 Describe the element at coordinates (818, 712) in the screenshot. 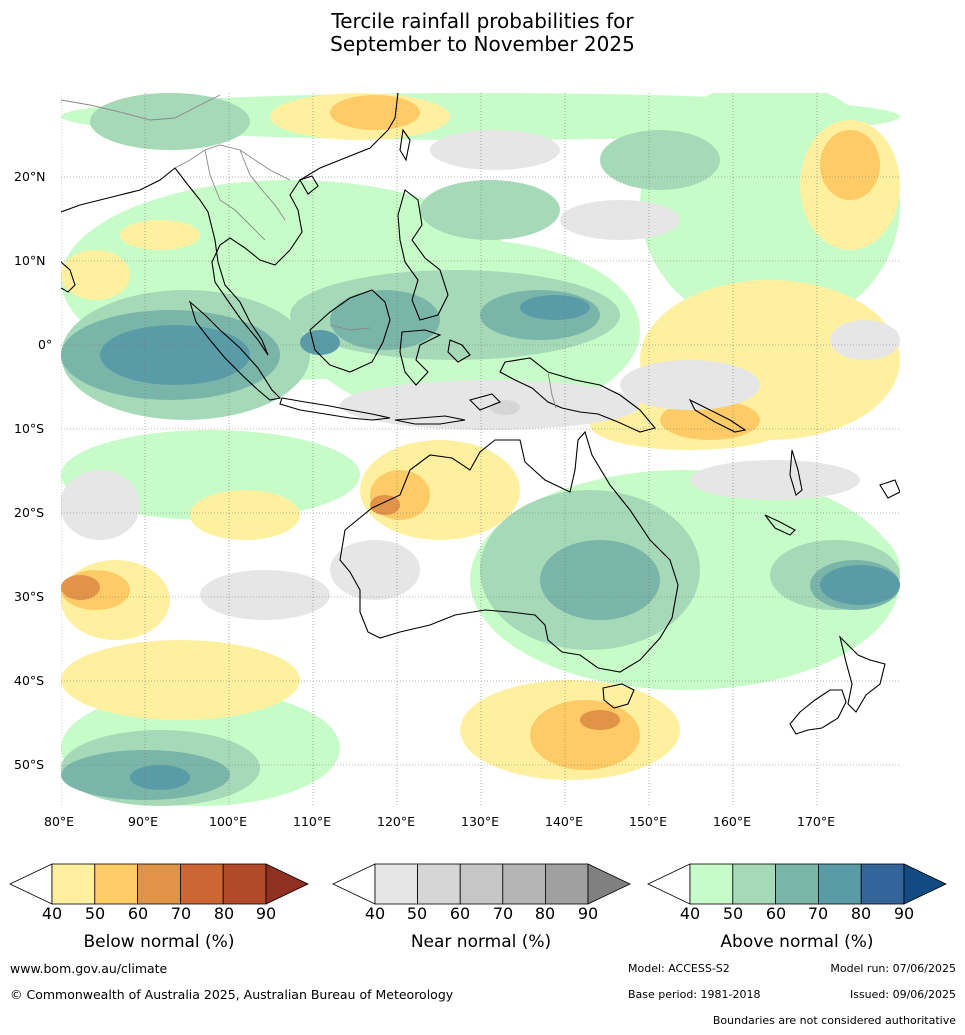

I see `nz-south-island` at that location.